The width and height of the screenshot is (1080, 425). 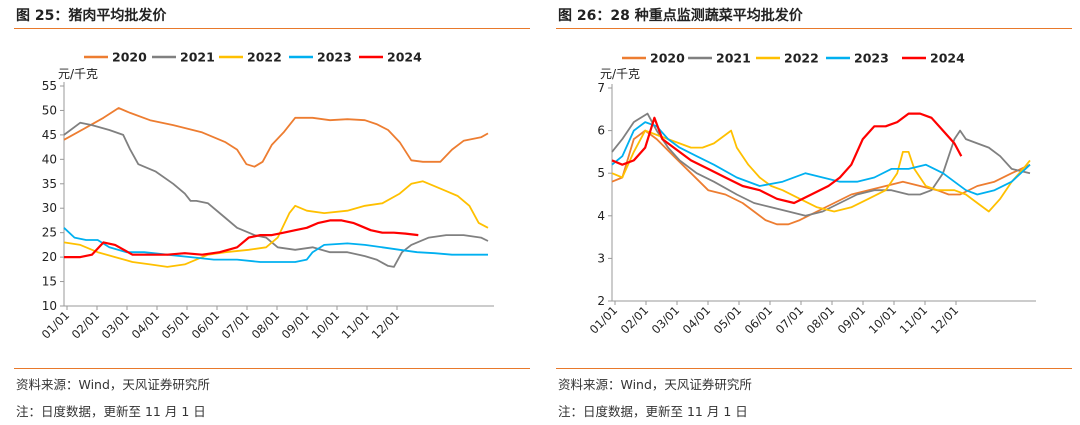 I want to click on y-tick-label: 35, so click(x=49, y=184).